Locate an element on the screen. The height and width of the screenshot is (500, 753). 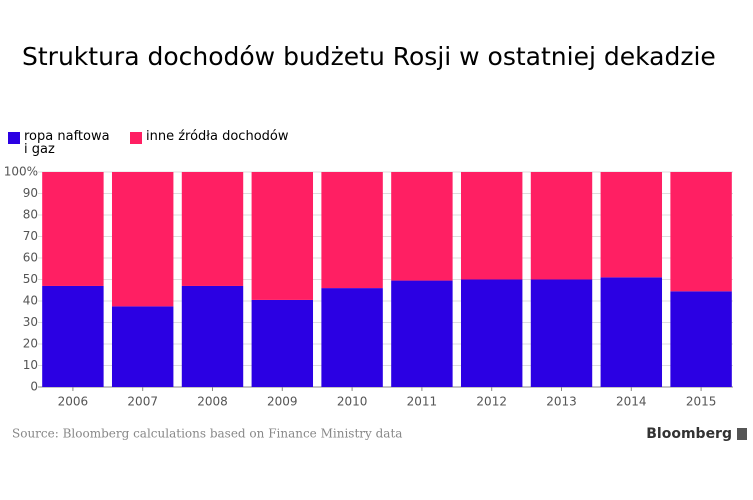
x-tick-label: 2006 is located at coordinates (73, 402).